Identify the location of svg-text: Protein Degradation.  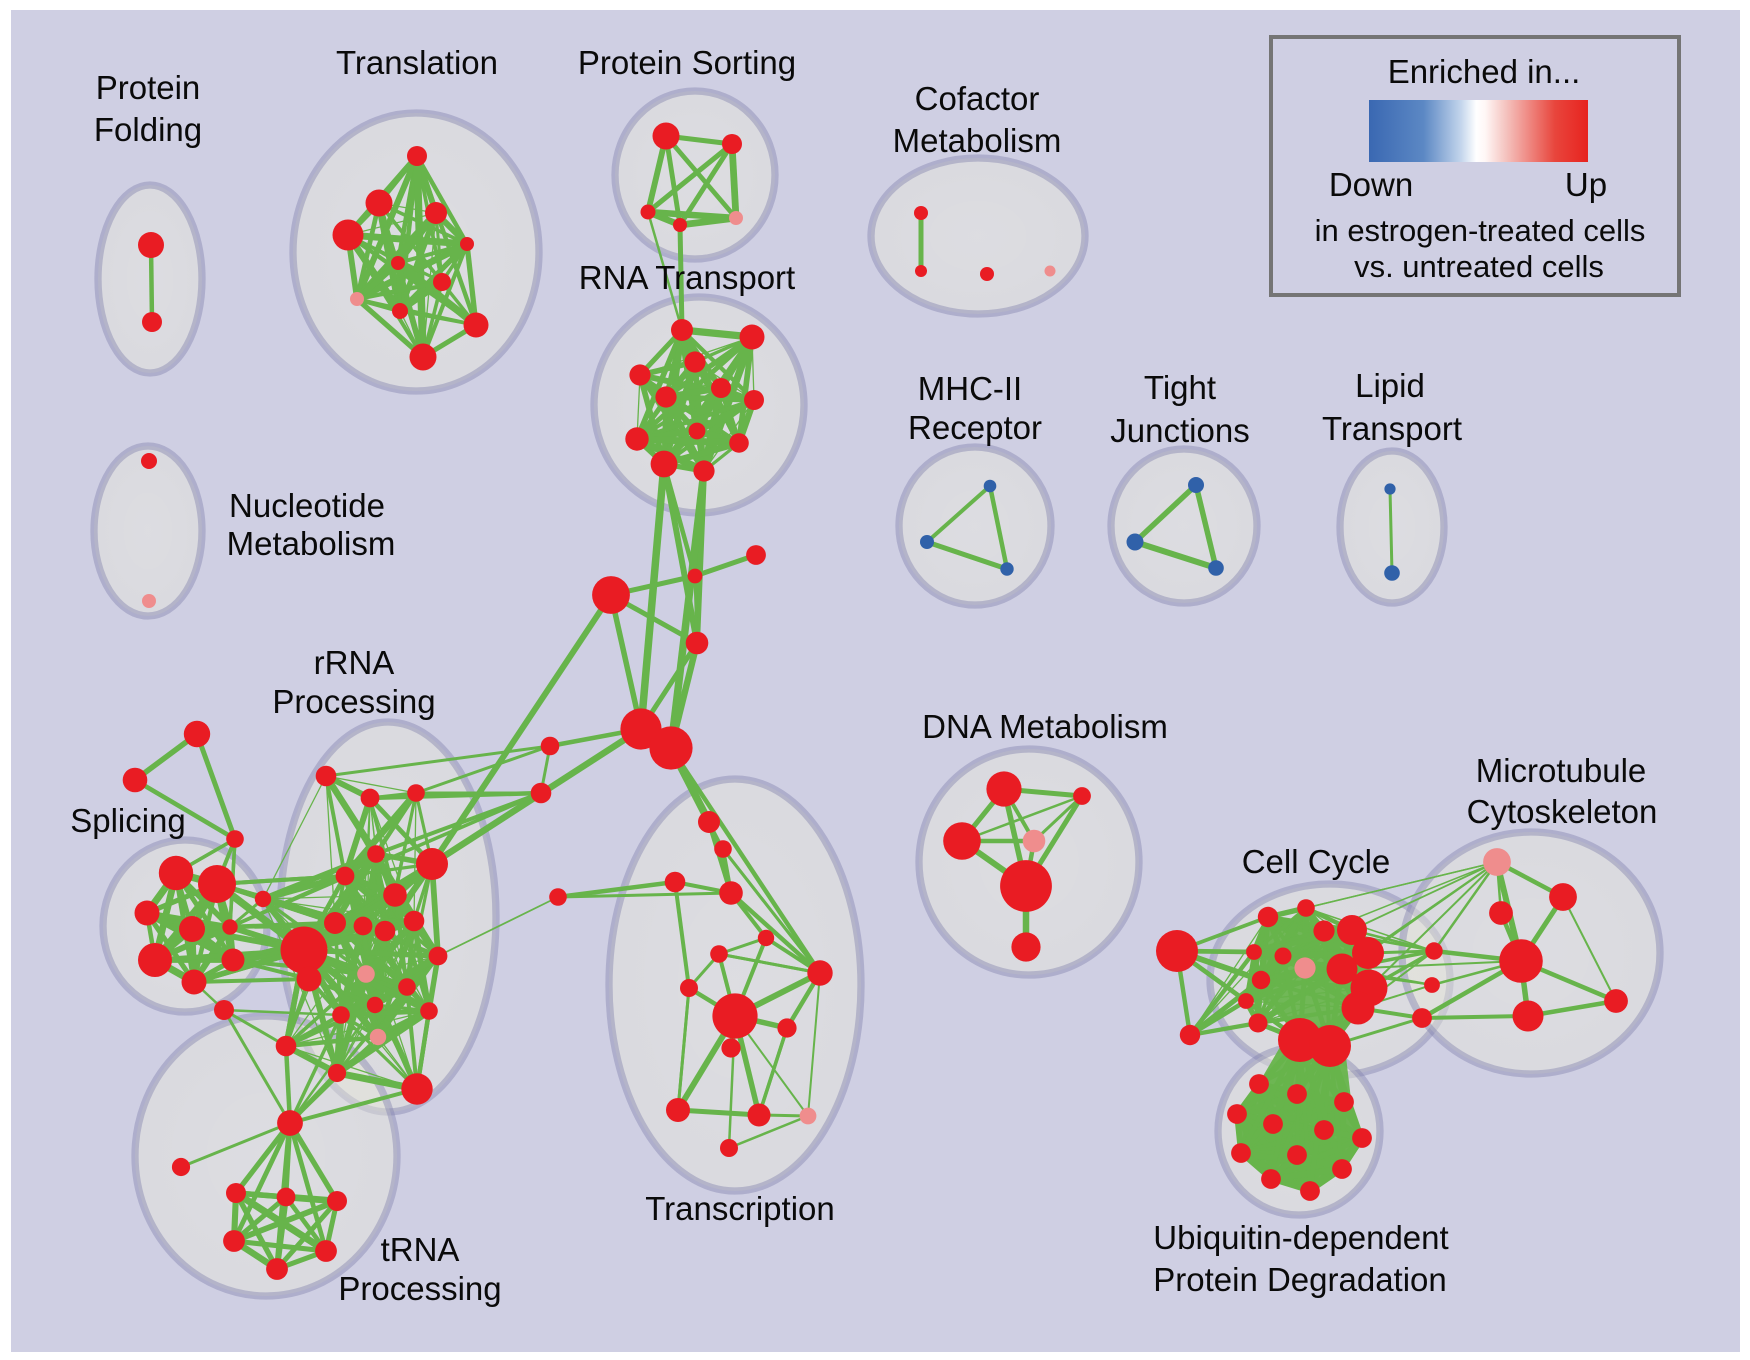
(1300, 1279).